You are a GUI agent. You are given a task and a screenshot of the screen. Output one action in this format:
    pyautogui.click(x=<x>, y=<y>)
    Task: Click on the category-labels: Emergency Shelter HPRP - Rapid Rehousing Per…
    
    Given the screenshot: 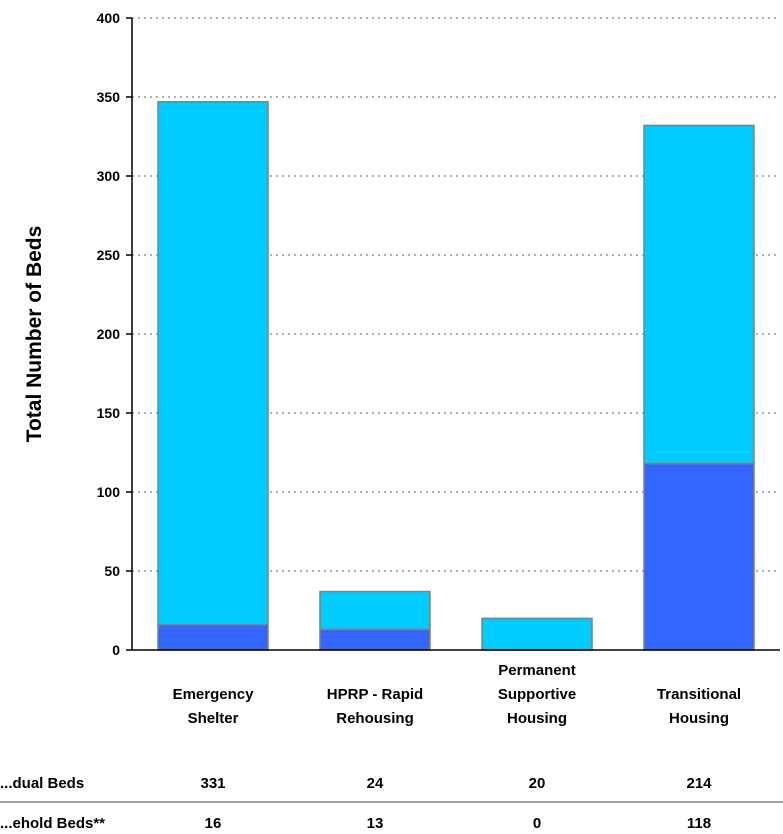 What is the action you would take?
    pyautogui.click(x=457, y=694)
    